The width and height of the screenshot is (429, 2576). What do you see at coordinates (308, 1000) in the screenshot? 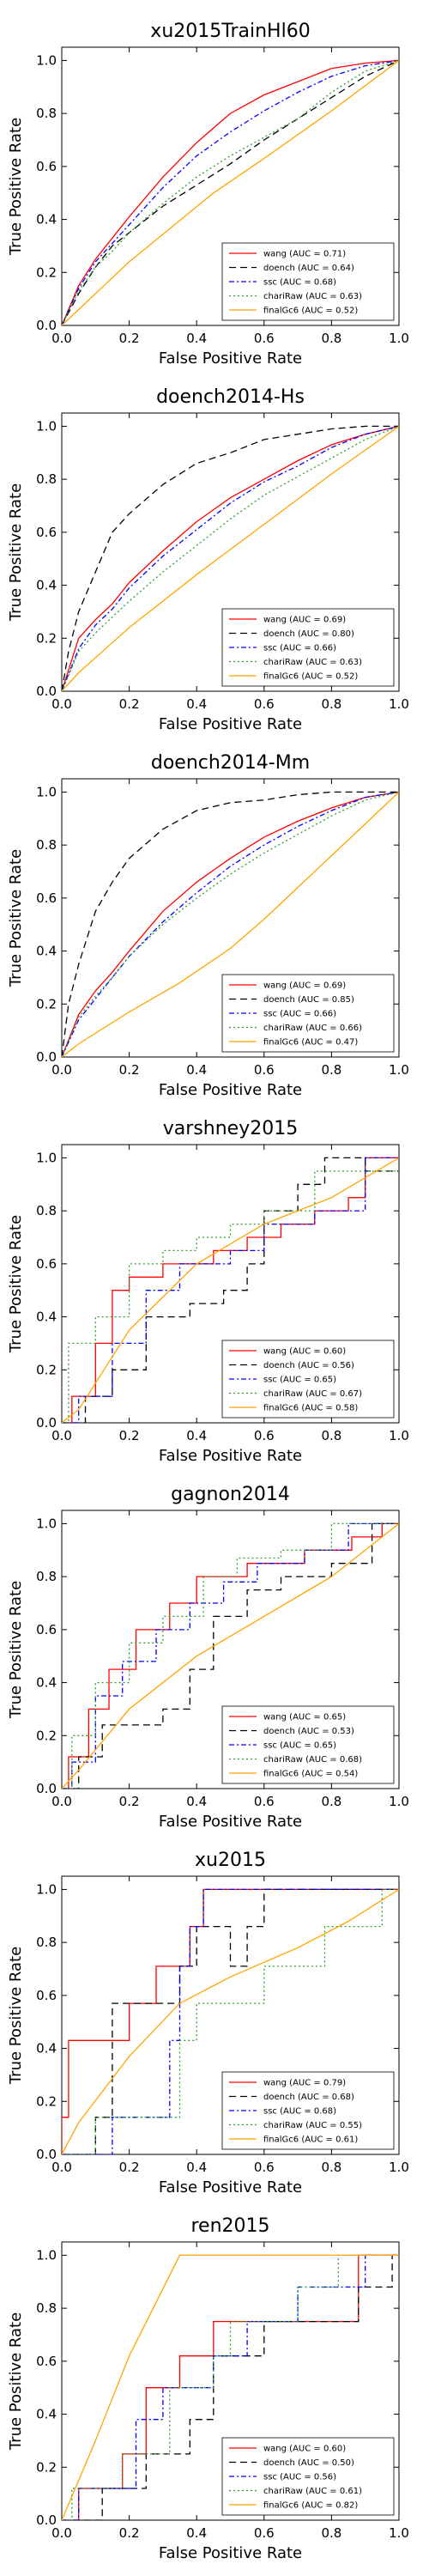
I see `legend-entry: doench (AUC = 0.85)` at bounding box center [308, 1000].